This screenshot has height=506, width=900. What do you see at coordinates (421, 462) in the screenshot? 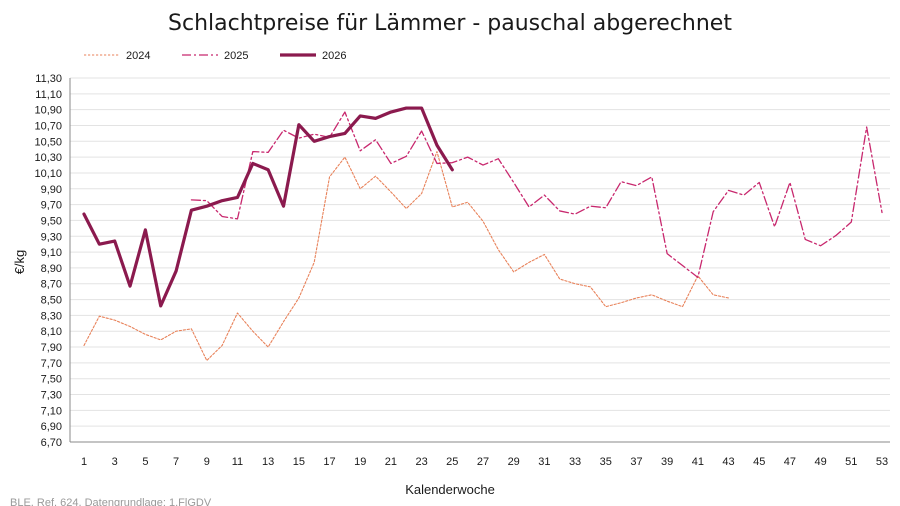
I see `x-tick-label: 23` at bounding box center [421, 462].